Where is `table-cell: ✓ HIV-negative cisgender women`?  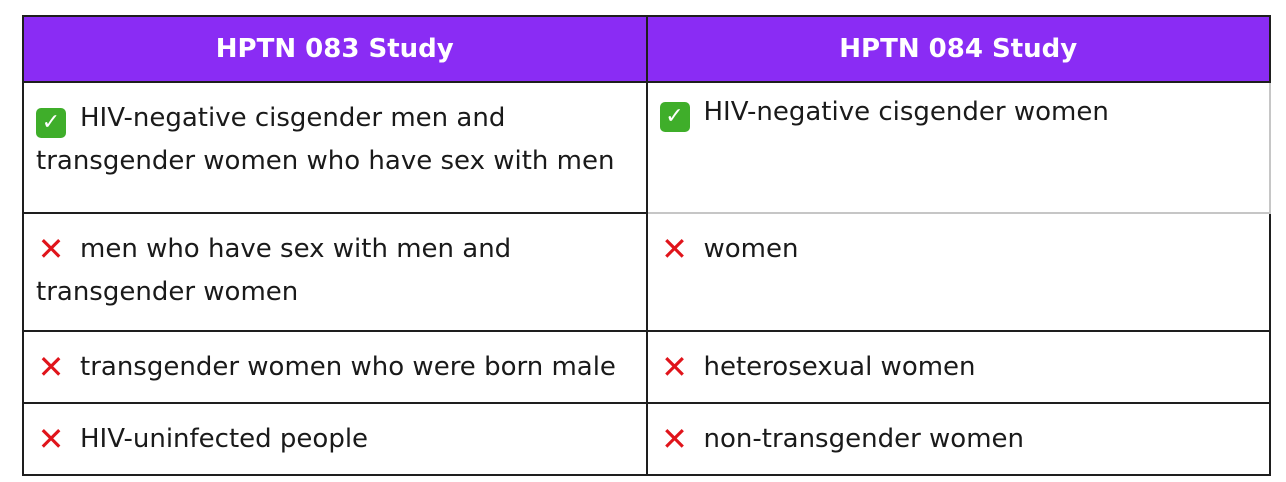
table-cell: ✓ HIV-negative cisgender women is located at coordinates (958, 147).